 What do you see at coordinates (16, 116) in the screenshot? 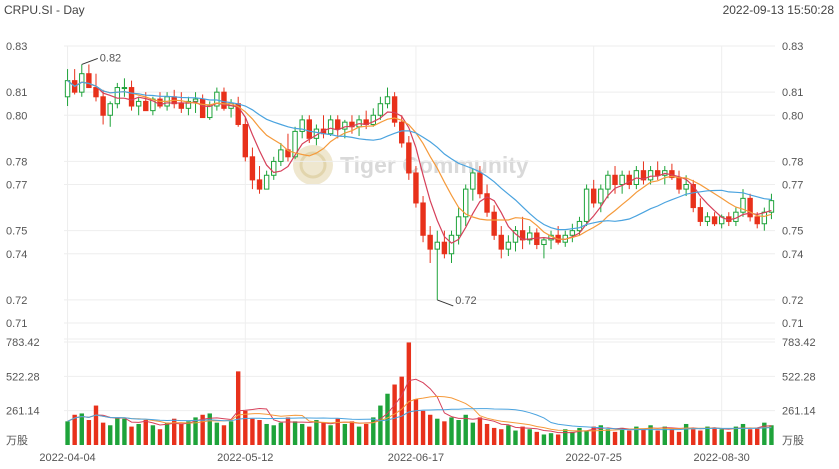
I see `price-tick-label-left: 0.80` at bounding box center [16, 116].